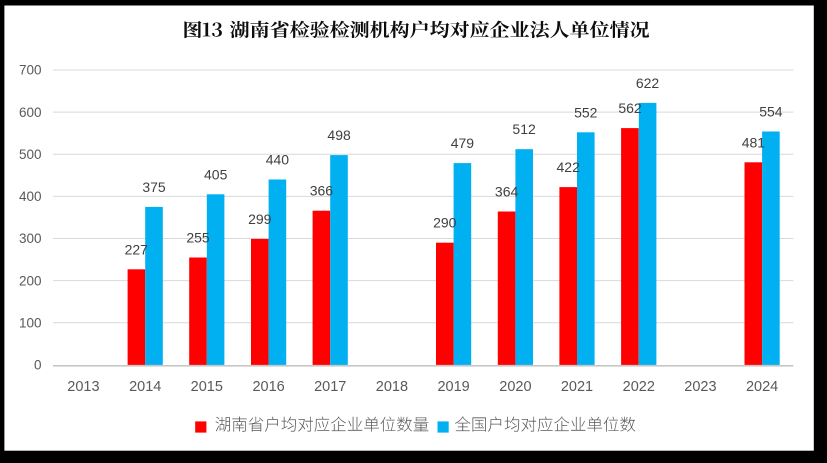 Image resolution: width=827 pixels, height=463 pixels. Describe the element at coordinates (145, 387) in the screenshot. I see `svg-text: 2014` at that location.